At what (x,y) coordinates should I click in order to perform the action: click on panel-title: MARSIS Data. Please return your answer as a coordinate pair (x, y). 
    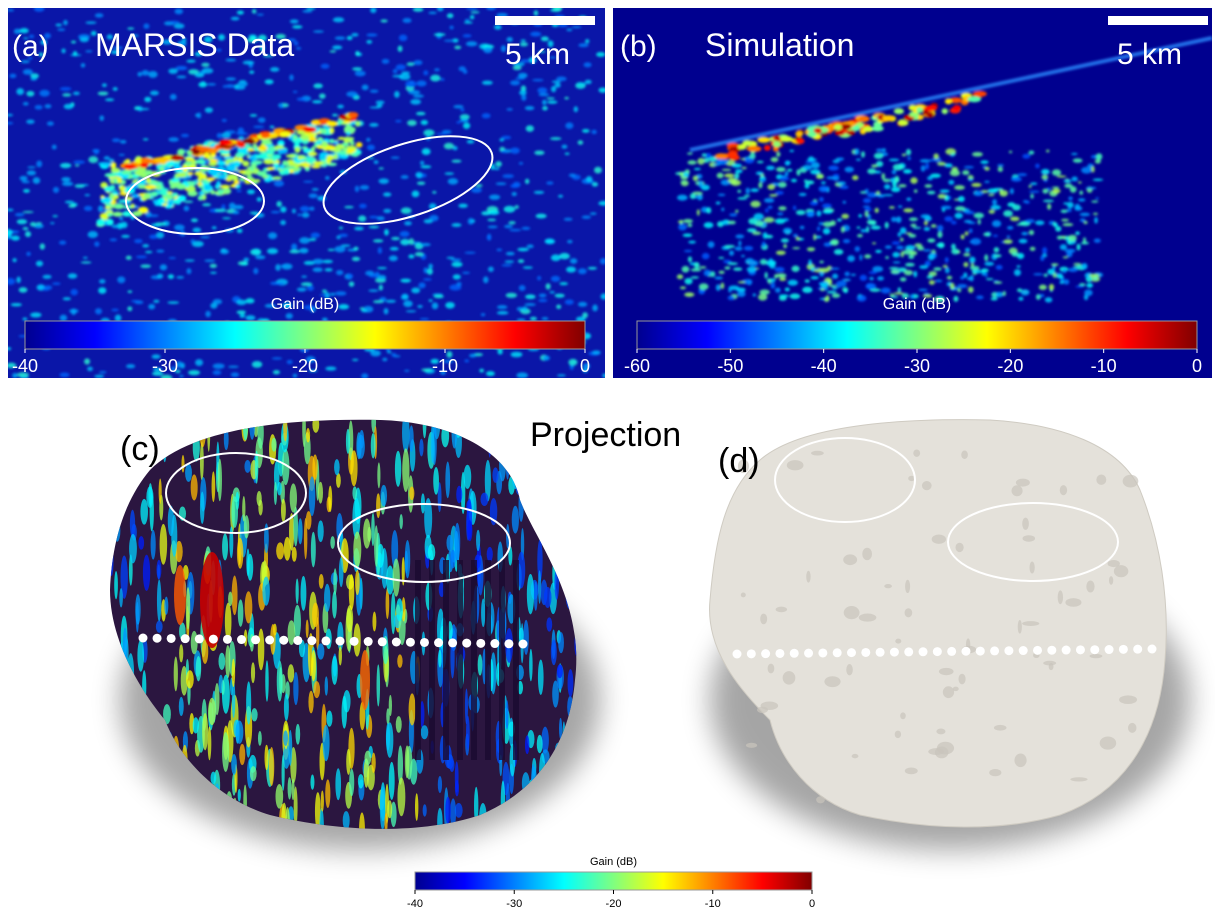
    Looking at the image, I should click on (194, 45).